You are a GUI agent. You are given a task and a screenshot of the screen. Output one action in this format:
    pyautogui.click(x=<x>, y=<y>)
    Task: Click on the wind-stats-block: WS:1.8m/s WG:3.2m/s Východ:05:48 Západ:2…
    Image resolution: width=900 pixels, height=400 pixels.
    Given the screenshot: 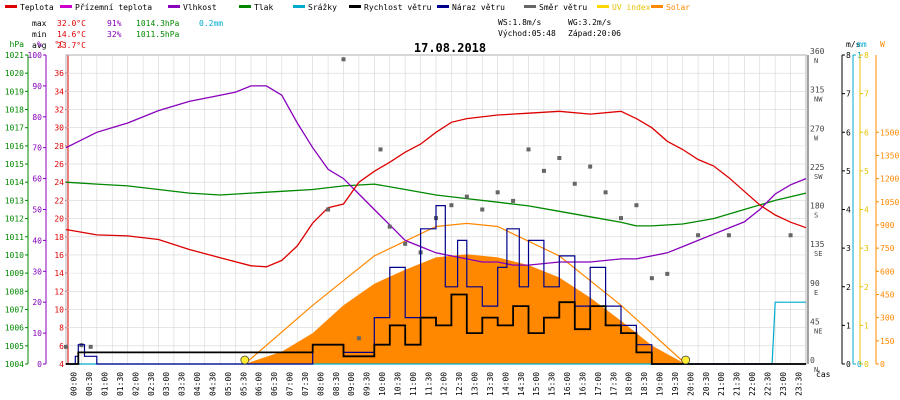 What is the action you would take?
    pyautogui.click(x=559, y=28)
    